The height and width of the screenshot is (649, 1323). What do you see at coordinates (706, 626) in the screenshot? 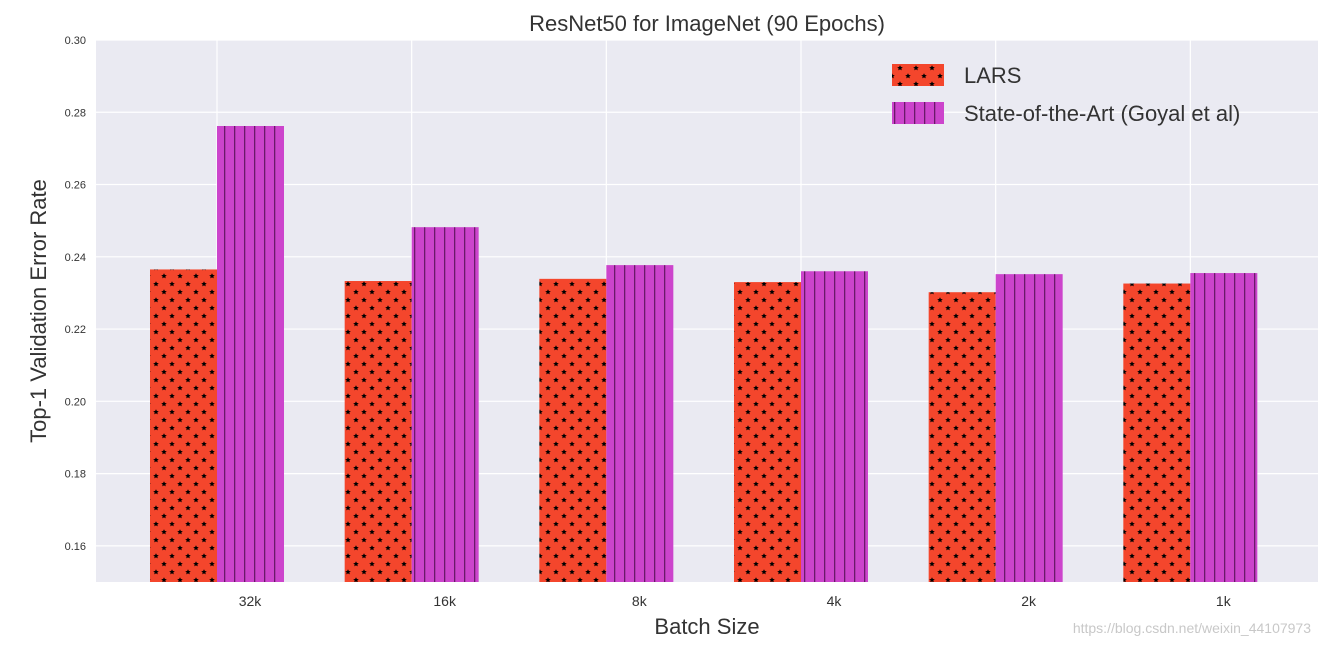
I see `x-axis-label: Batch Size` at bounding box center [706, 626].